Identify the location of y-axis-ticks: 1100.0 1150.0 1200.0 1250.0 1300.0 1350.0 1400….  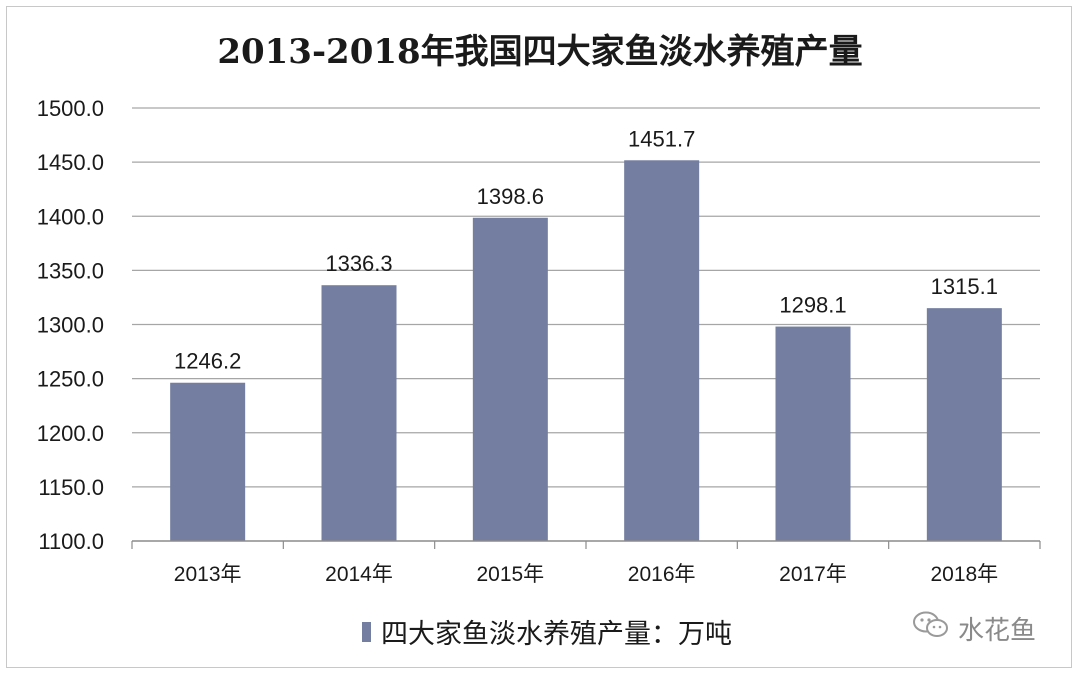
(70, 325).